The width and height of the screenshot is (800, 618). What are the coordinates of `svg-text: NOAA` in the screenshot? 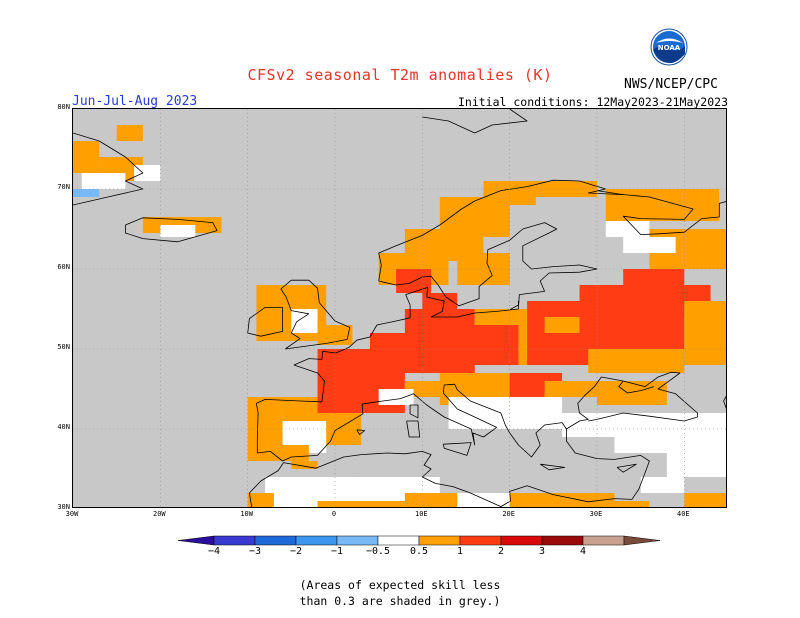 It's located at (669, 48).